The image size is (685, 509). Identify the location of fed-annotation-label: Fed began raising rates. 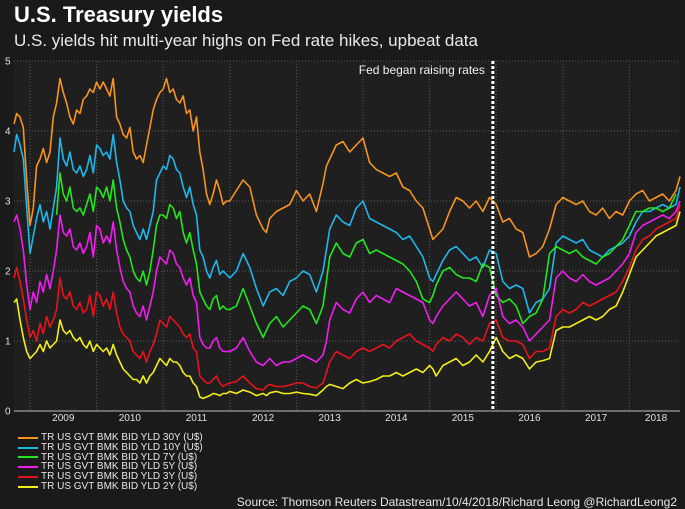
(422, 70).